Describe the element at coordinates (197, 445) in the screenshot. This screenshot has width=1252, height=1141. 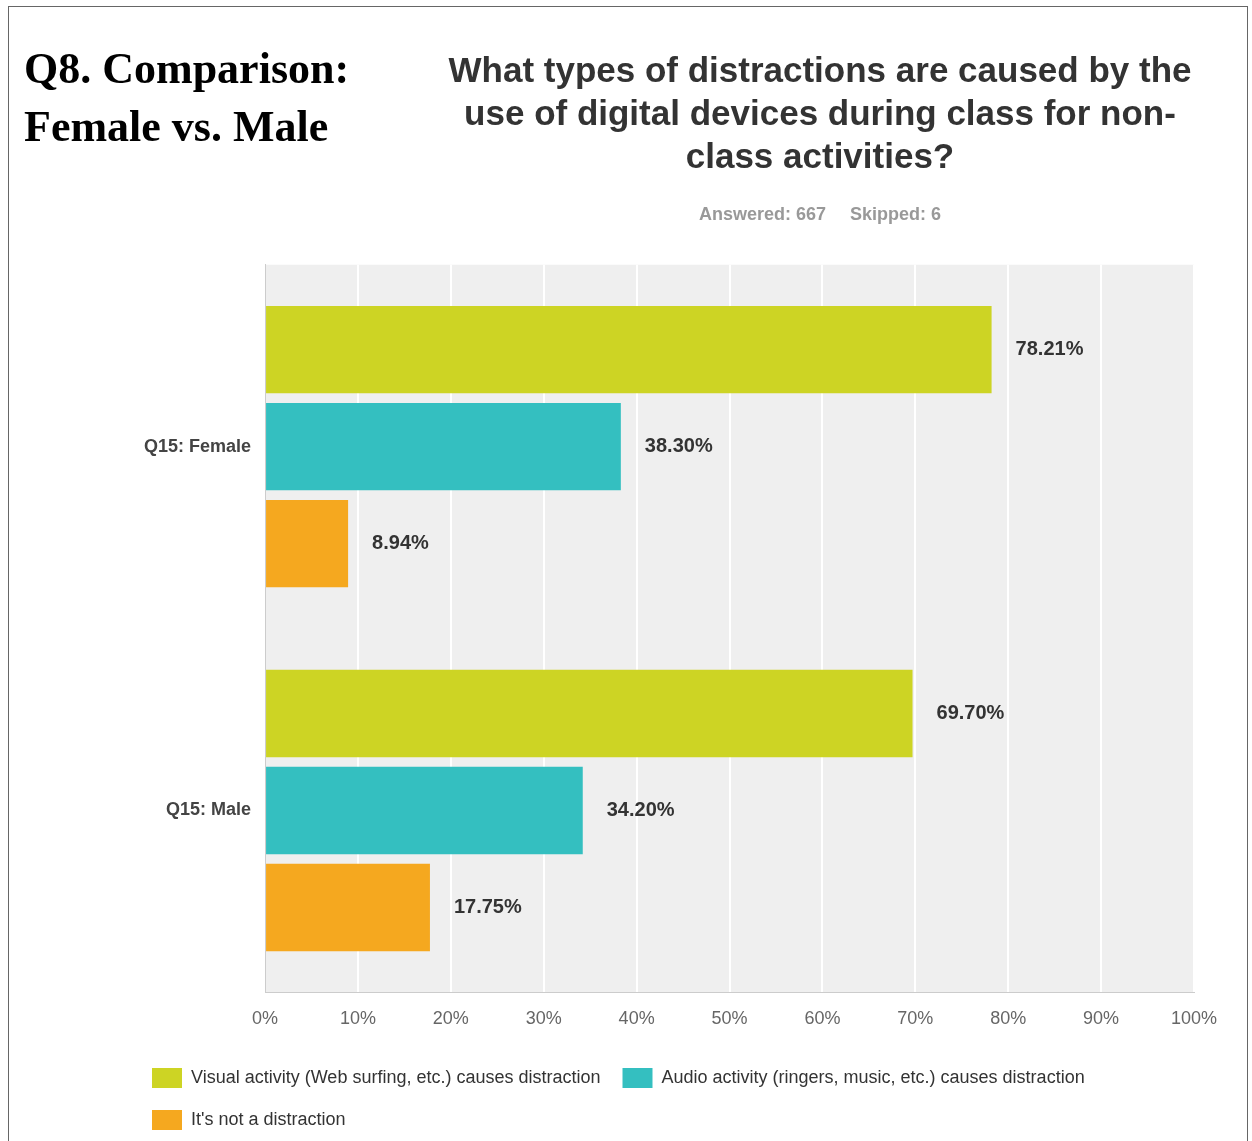
I see `y-tick-label: Q15: Female` at that location.